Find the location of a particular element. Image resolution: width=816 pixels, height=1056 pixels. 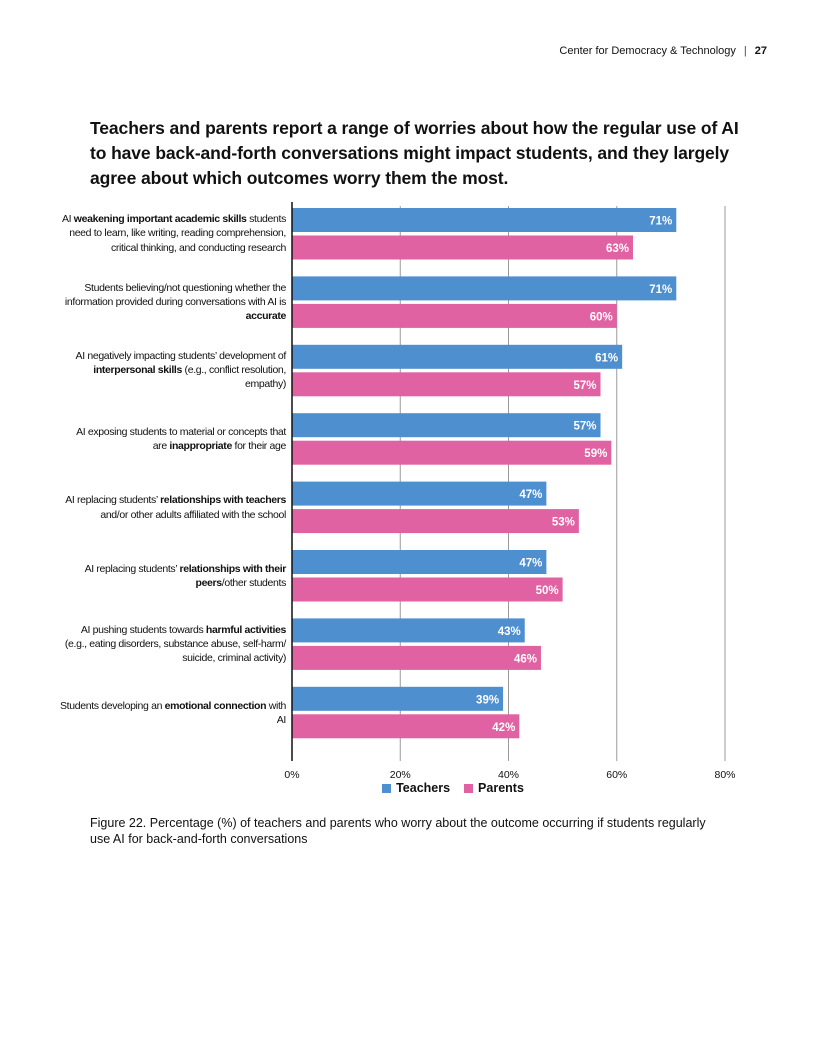

x-tick-label: 60% is located at coordinates (616, 775).